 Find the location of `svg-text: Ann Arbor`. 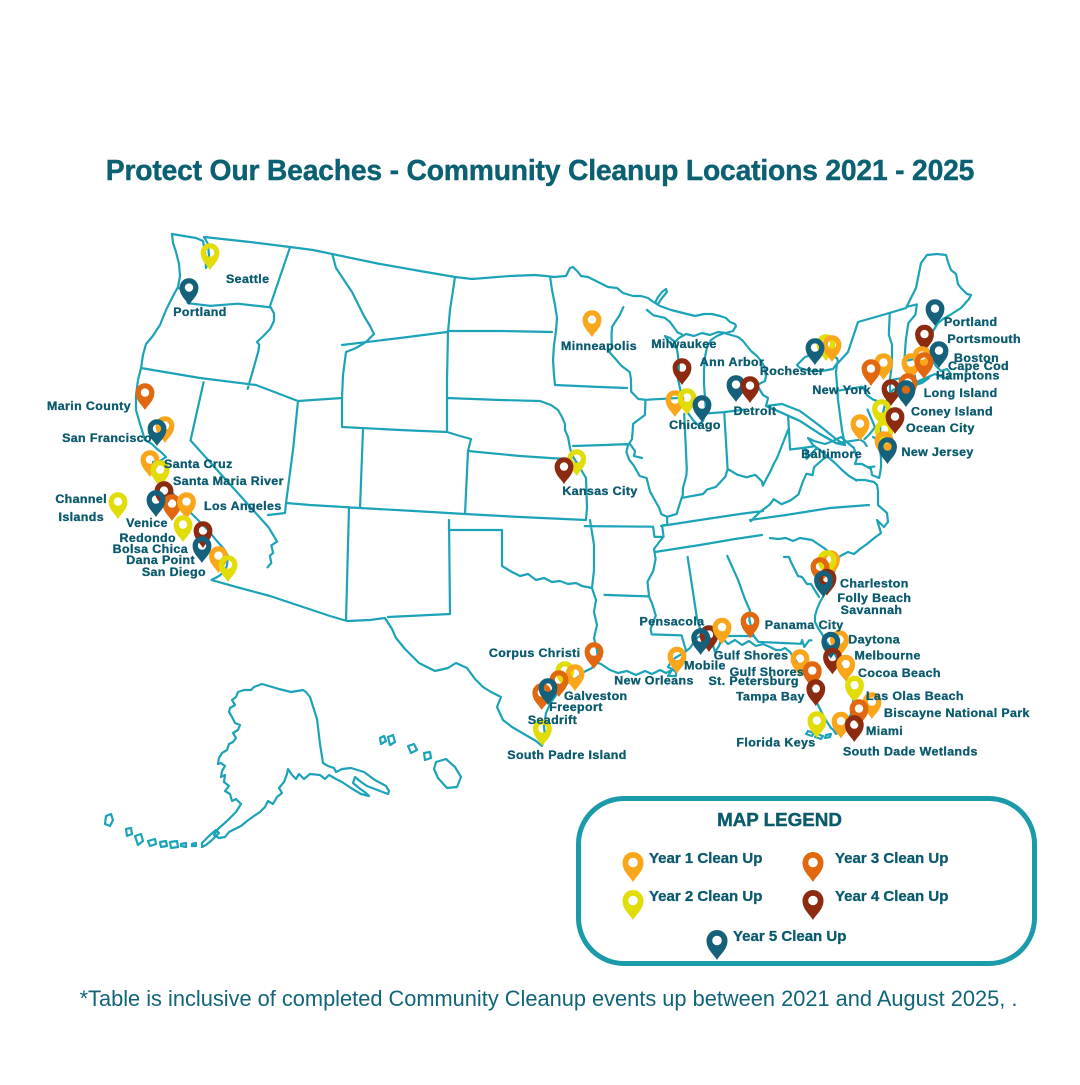

svg-text: Ann Arbor is located at coordinates (732, 362).